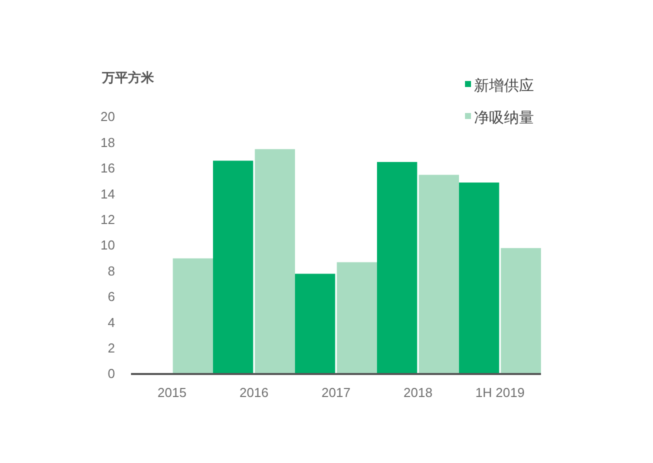 The width and height of the screenshot is (653, 463). I want to click on y-tick-label: 10, so click(107, 245).